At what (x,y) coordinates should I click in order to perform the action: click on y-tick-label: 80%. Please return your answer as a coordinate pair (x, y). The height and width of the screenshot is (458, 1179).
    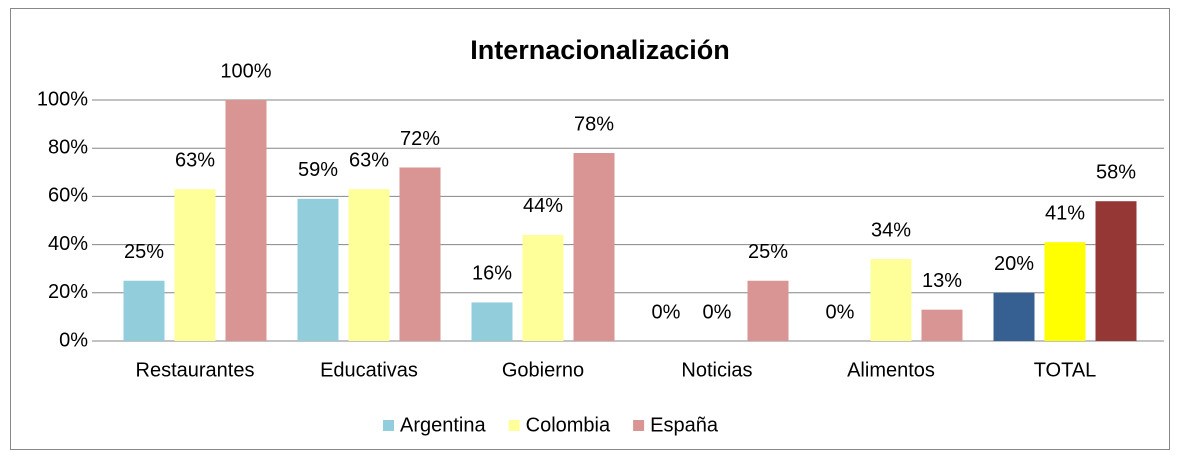
    Looking at the image, I should click on (68, 147).